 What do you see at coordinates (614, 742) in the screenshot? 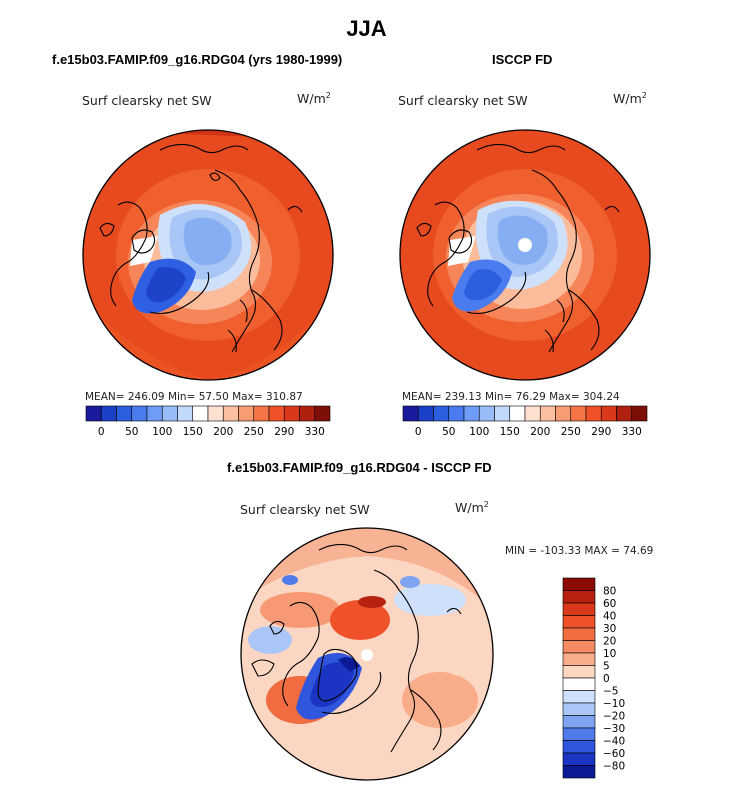
I see `panel3-colorbar-tick-label: −40` at bounding box center [614, 742].